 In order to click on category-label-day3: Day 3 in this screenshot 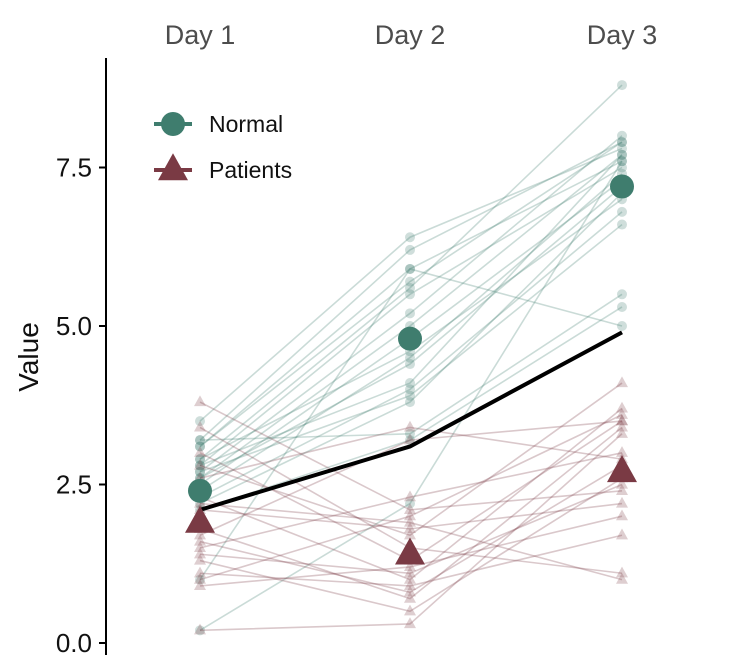, I will do `click(622, 35)`.